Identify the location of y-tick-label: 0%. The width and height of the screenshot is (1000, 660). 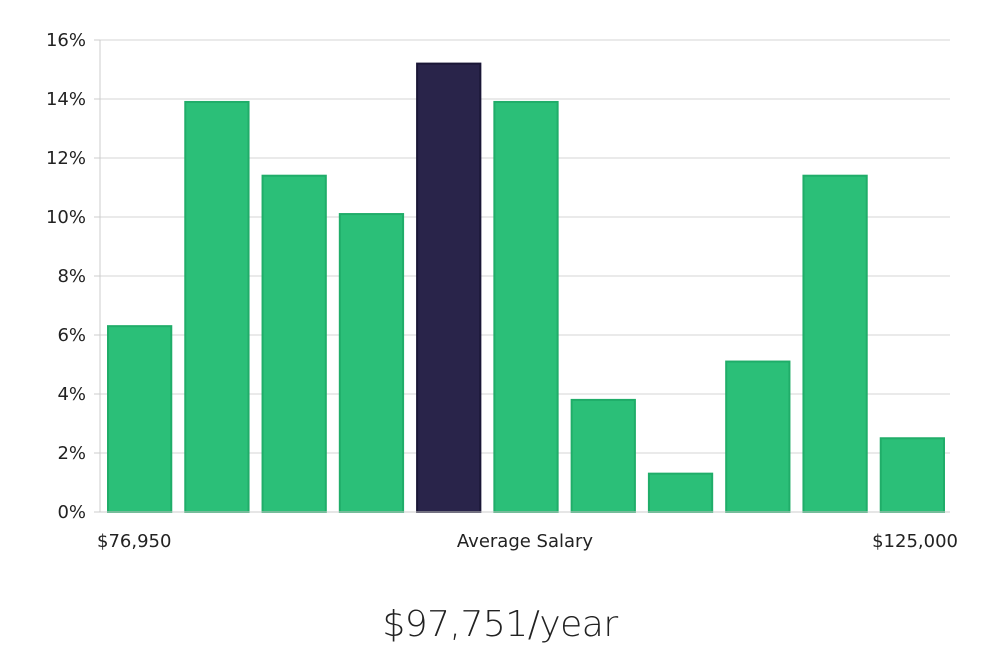
(71, 512).